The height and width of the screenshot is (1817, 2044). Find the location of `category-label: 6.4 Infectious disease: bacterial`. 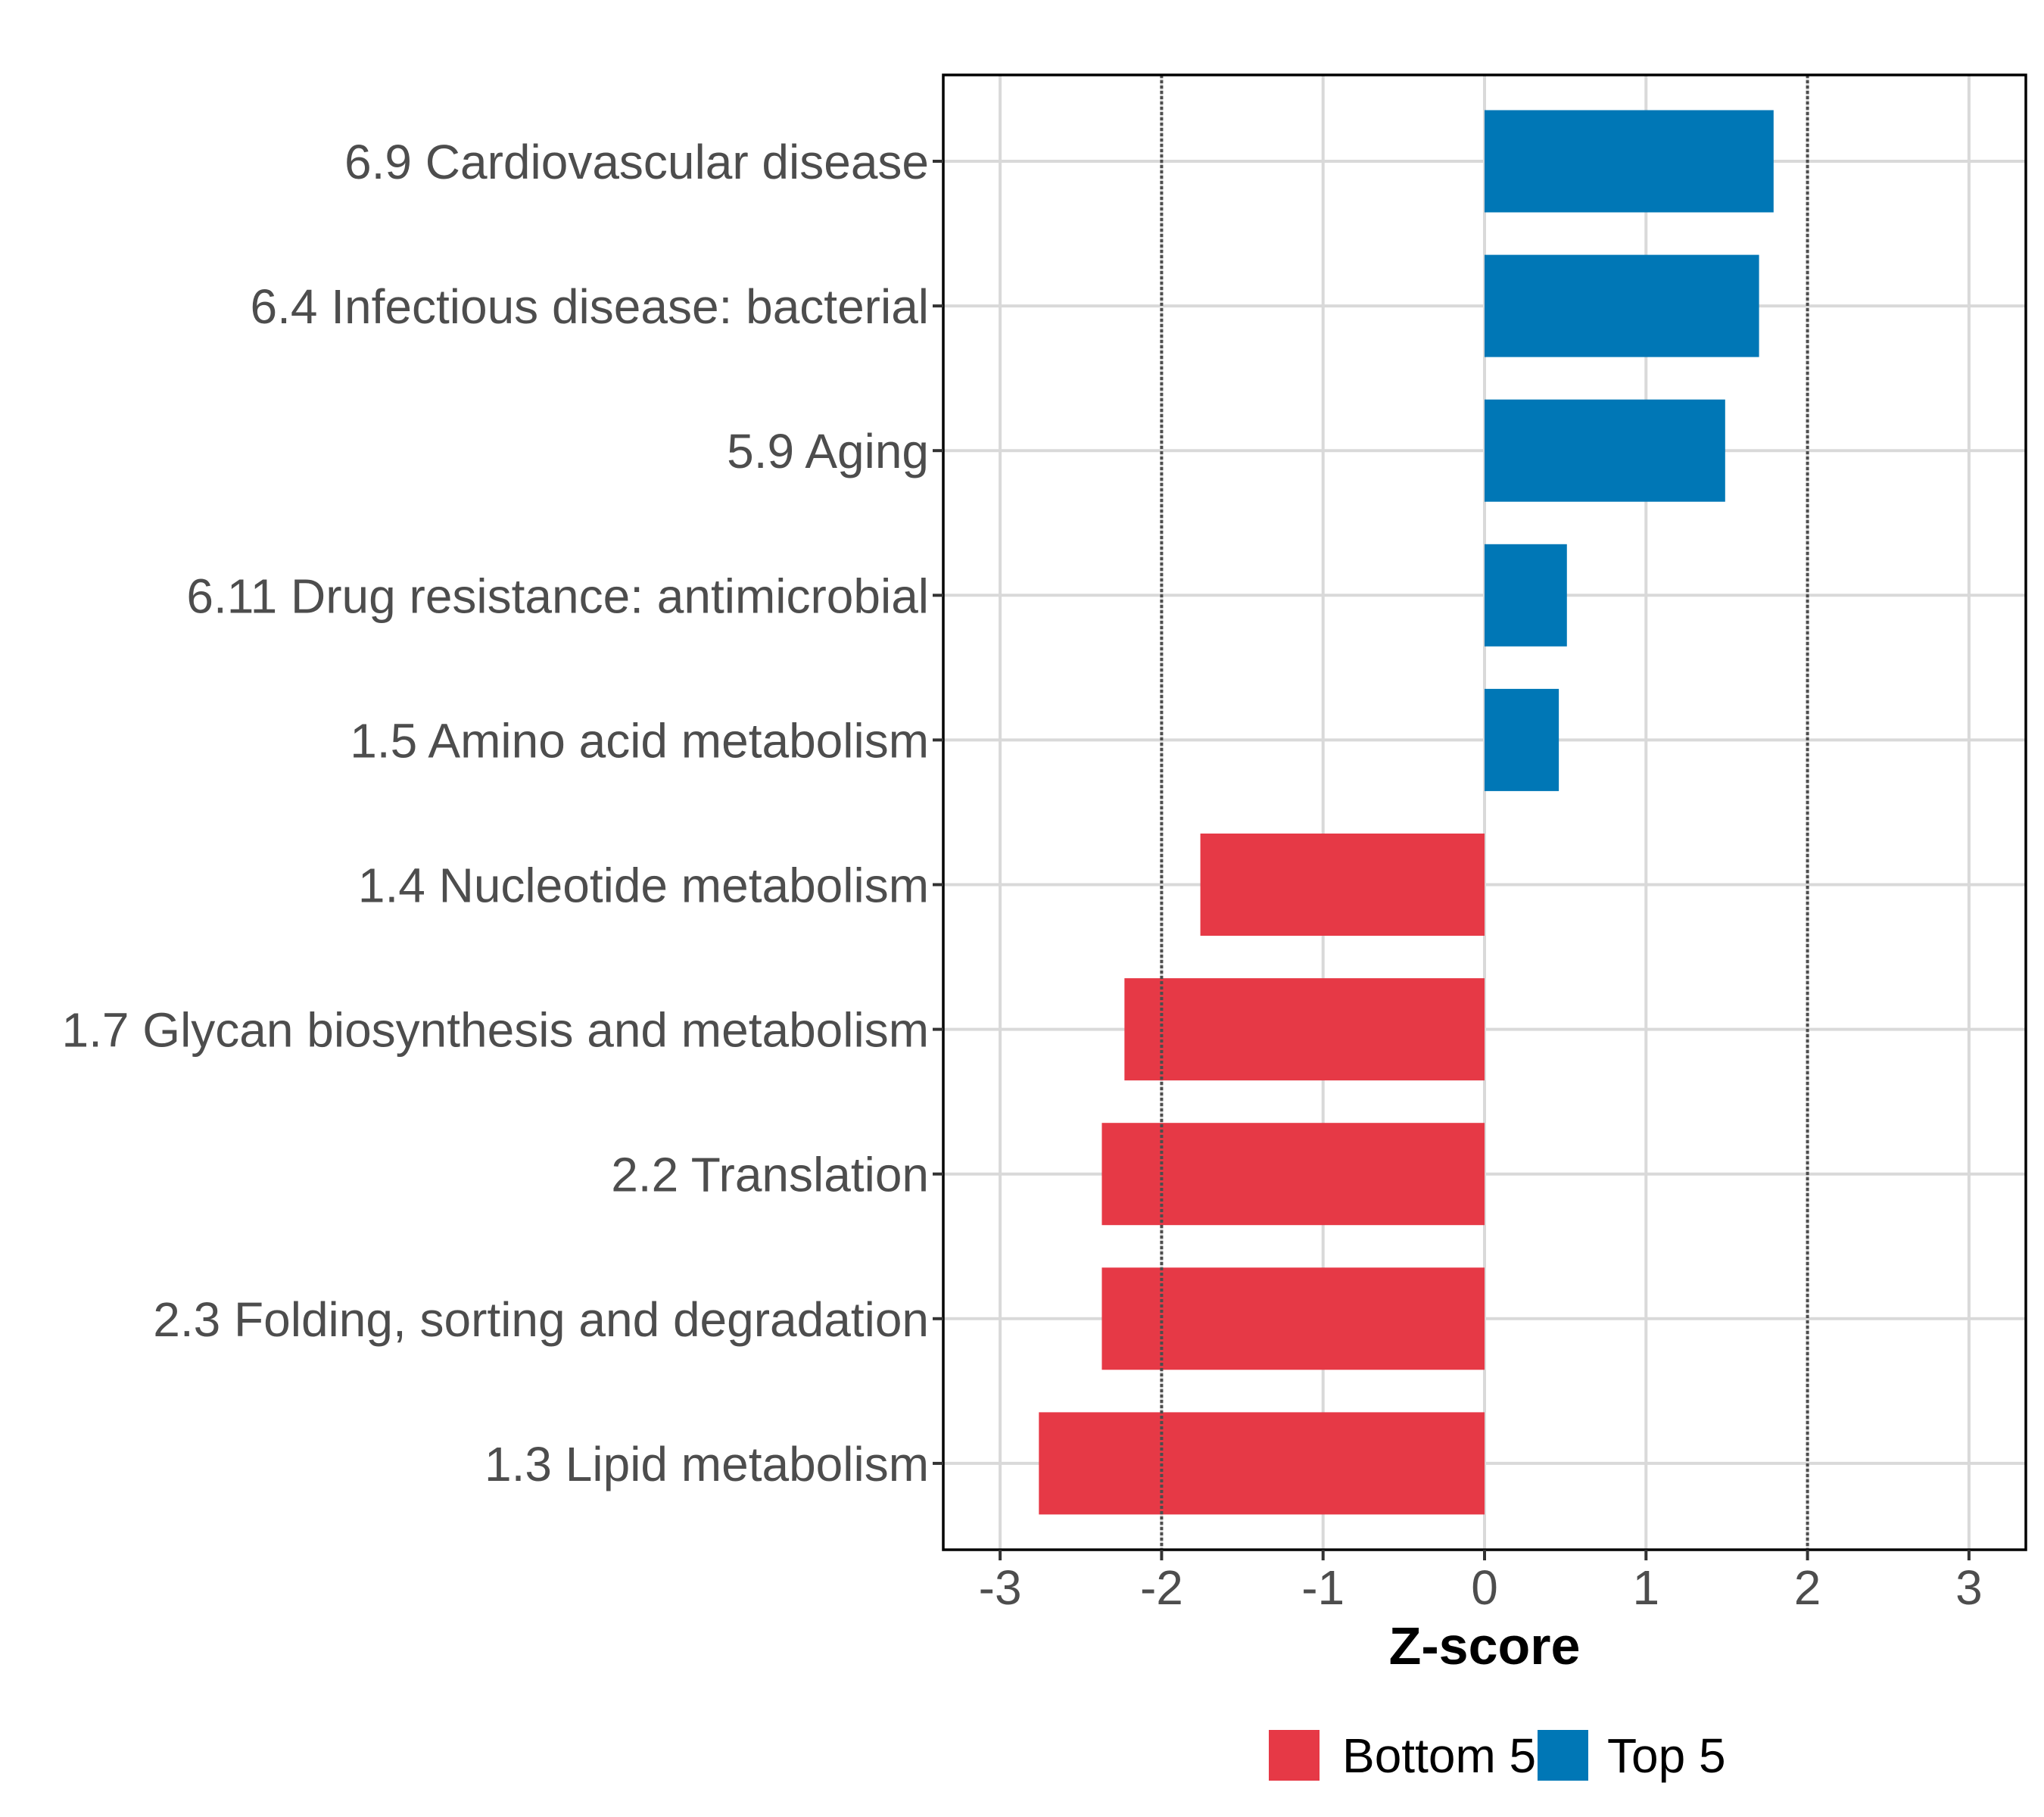

category-label: 6.4 Infectious disease: bacterial is located at coordinates (589, 306).